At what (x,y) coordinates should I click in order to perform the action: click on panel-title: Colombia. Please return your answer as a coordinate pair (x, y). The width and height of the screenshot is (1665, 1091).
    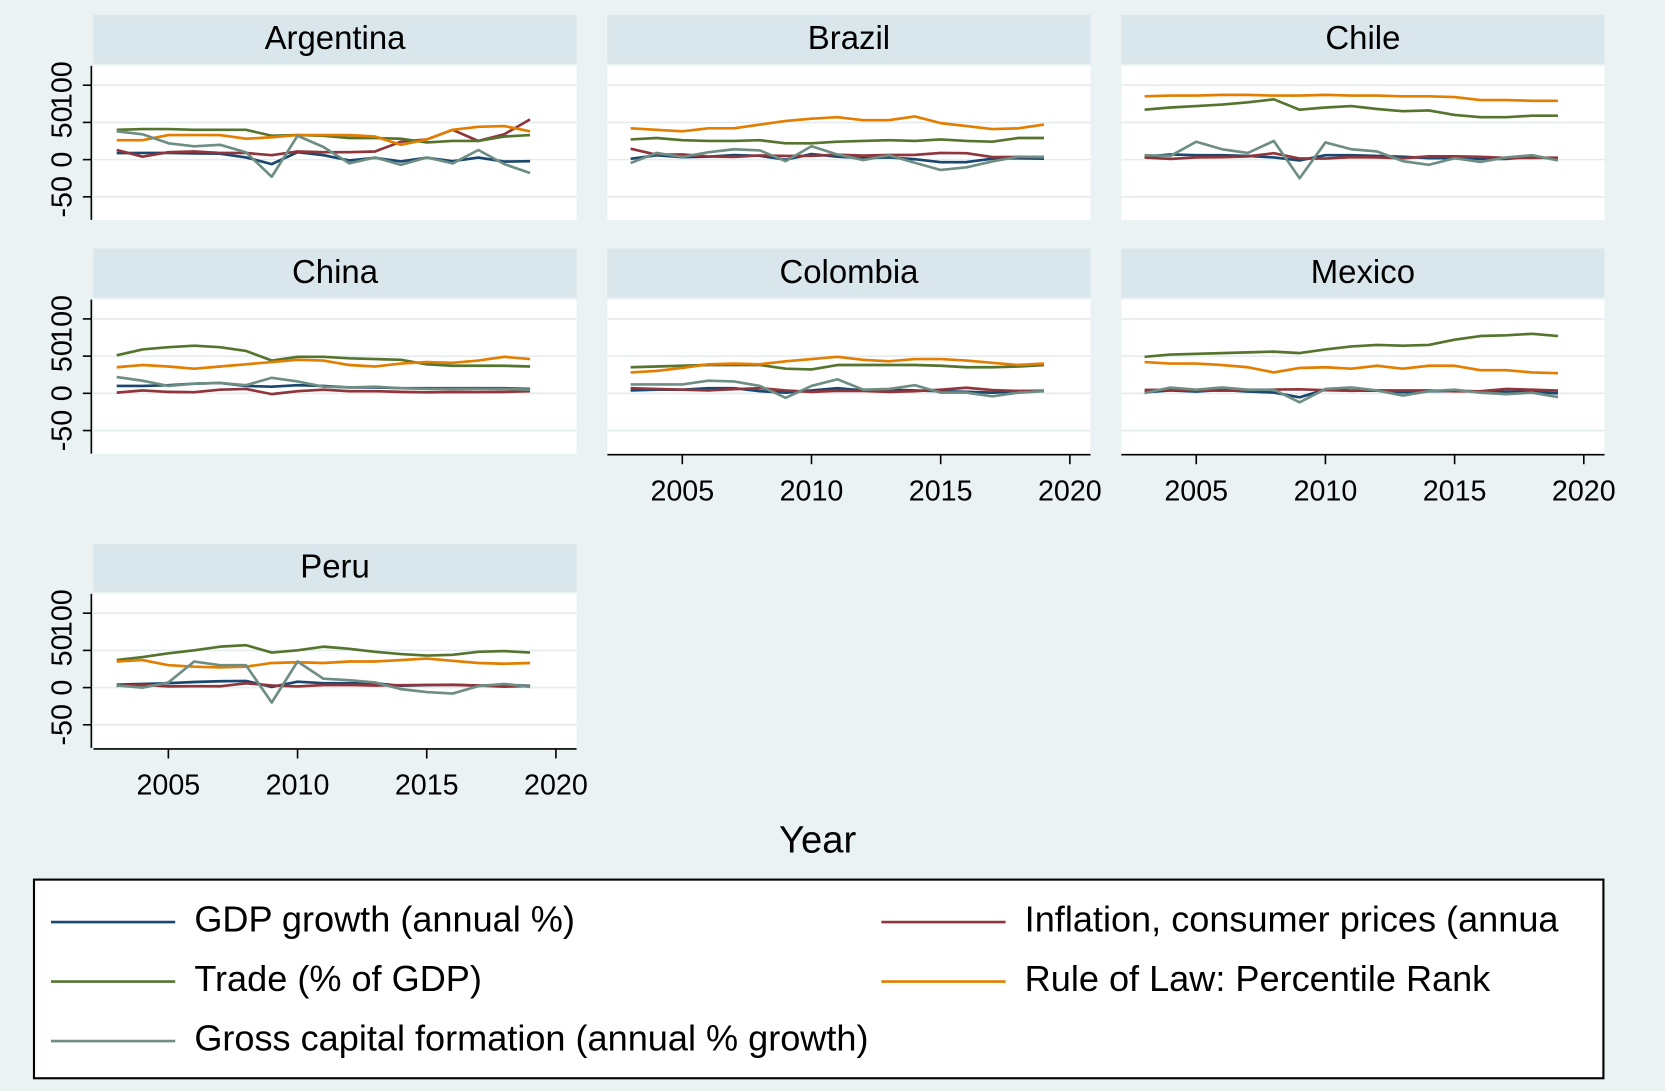
    Looking at the image, I should click on (849, 271).